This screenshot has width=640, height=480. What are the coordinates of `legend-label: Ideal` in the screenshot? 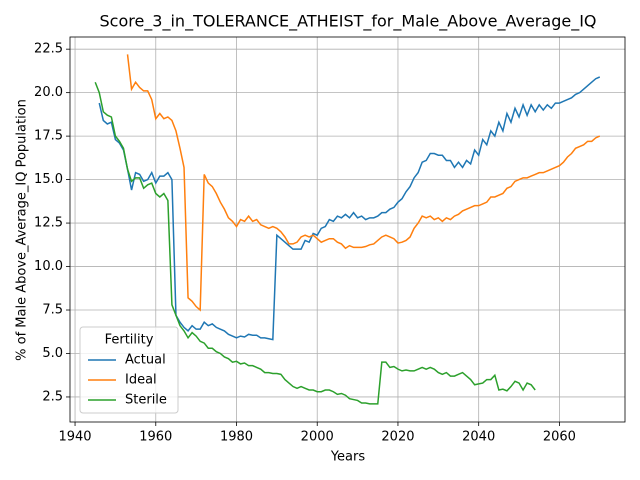 It's located at (141, 380).